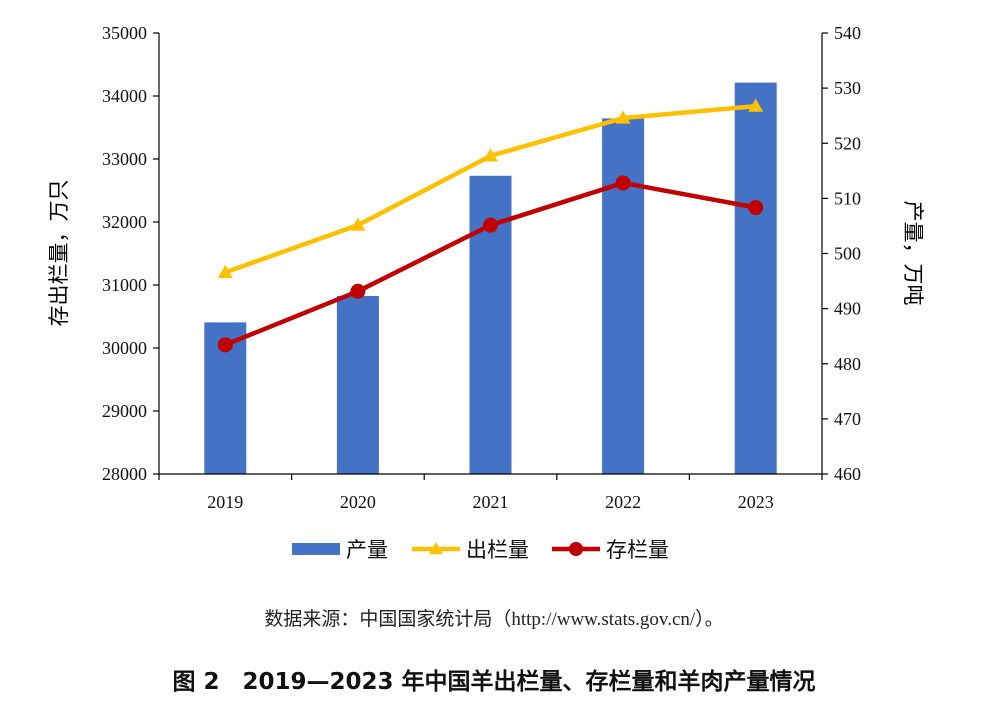 This screenshot has width=988, height=707. What do you see at coordinates (358, 502) in the screenshot?
I see `x-tick-label: 2020` at bounding box center [358, 502].